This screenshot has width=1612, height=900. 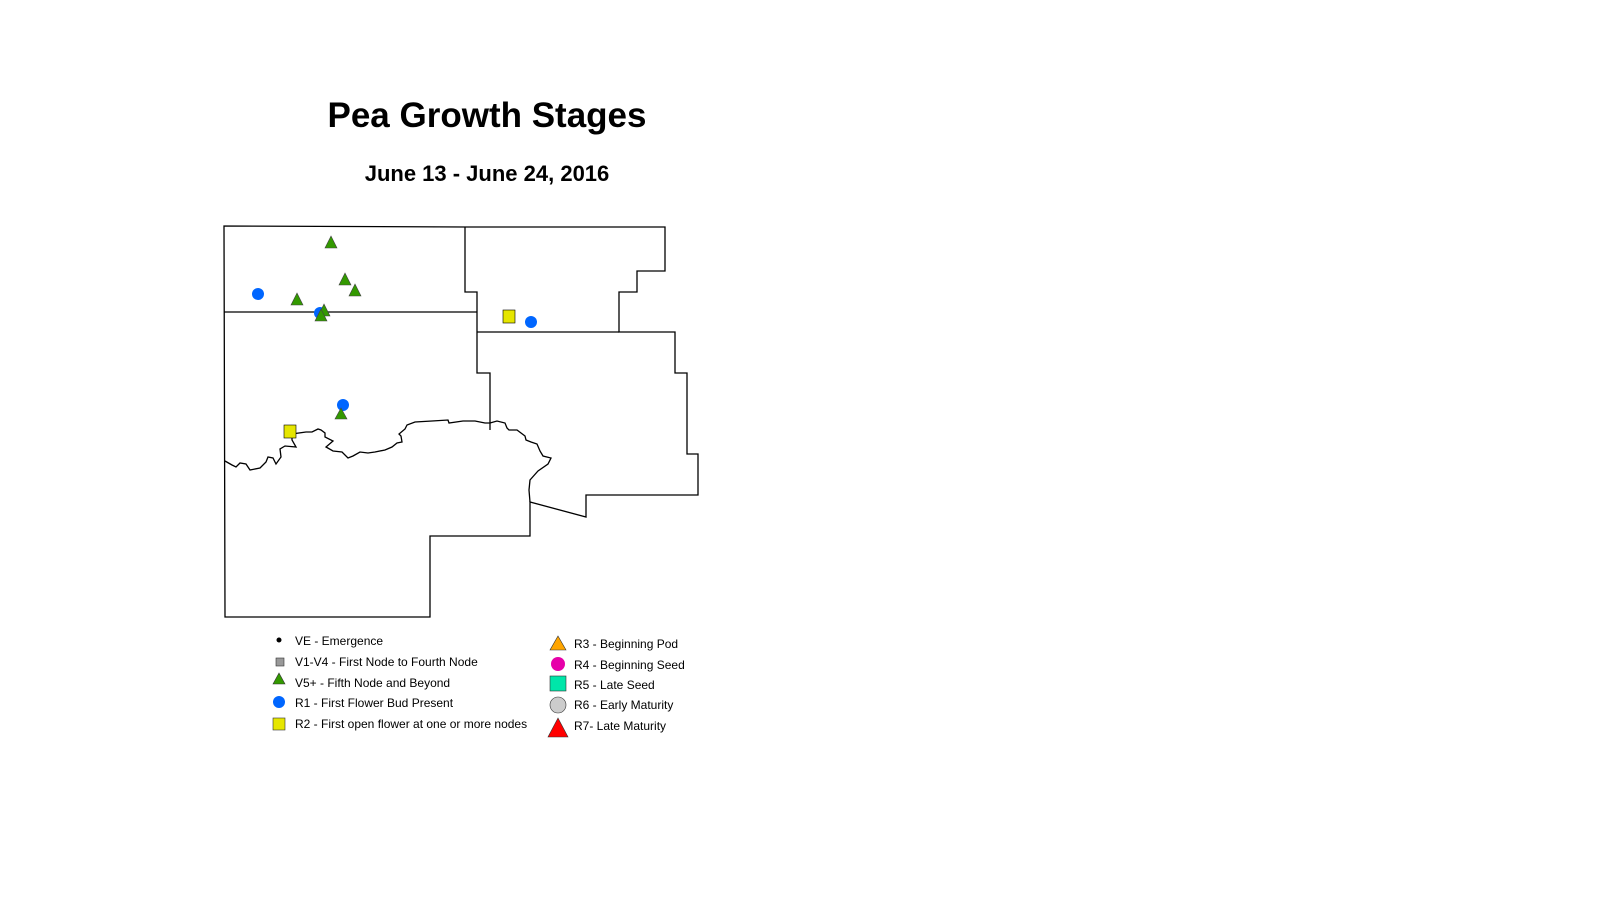 What do you see at coordinates (386, 662) in the screenshot?
I see `legend-label-v1-v4: V1-V4 - First Node to Fourth Node` at bounding box center [386, 662].